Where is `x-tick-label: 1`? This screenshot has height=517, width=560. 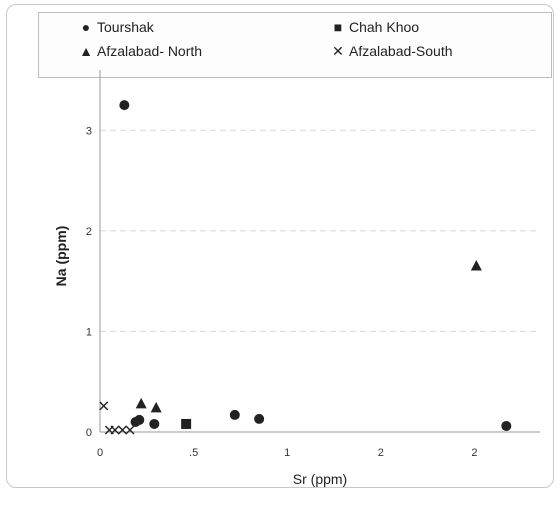 x-tick-label: 1 is located at coordinates (287, 453).